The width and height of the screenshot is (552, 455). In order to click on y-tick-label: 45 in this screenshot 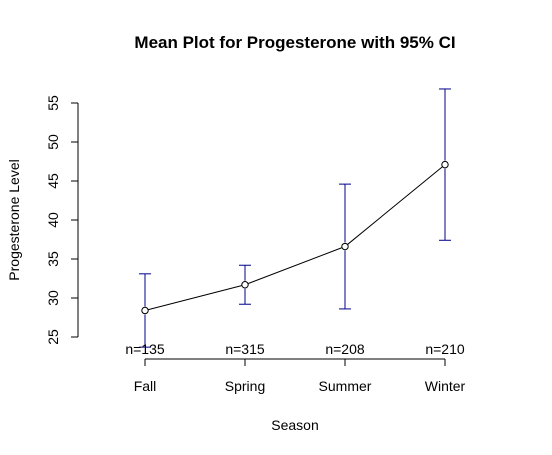, I will do `click(53, 181)`.